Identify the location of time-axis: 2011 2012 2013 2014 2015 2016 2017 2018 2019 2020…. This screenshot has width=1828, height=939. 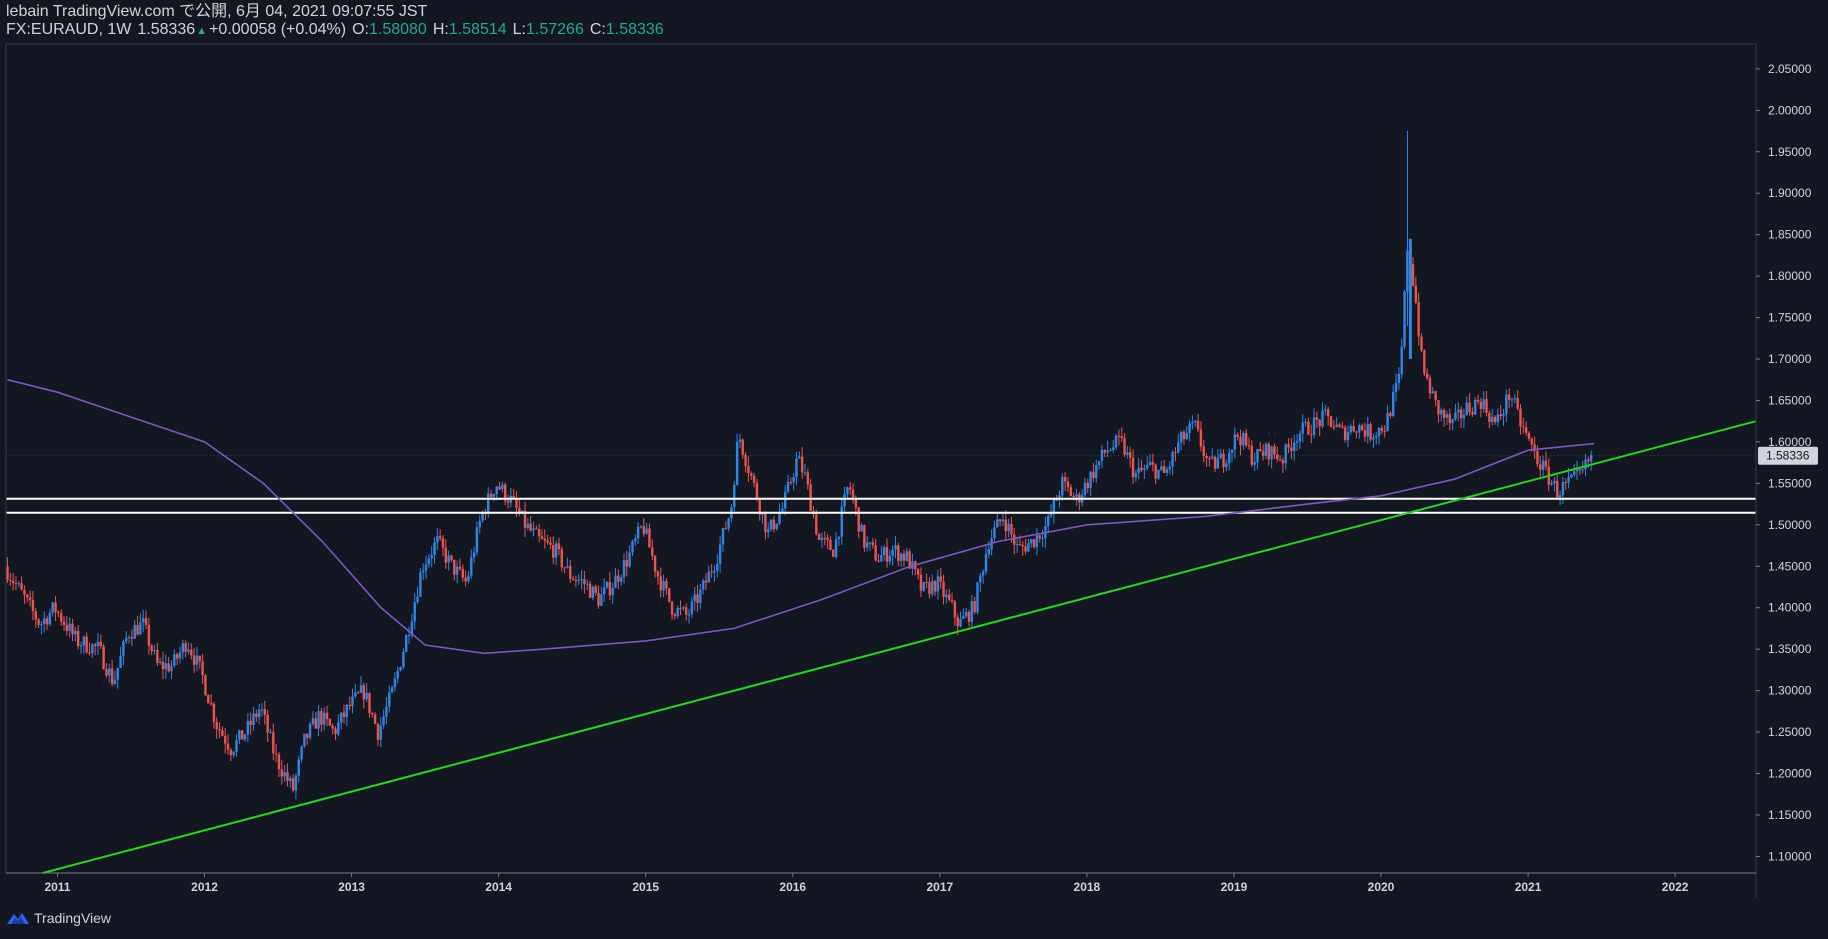
(866, 883).